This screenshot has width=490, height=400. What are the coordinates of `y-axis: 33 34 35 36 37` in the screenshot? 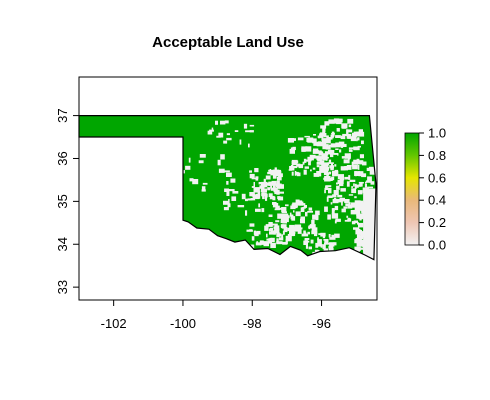 It's located at (67, 201).